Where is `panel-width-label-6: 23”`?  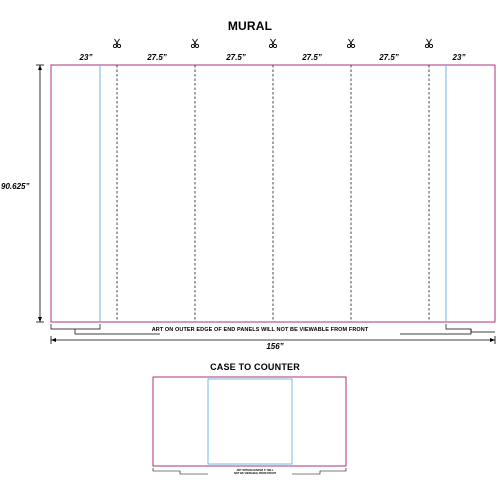 panel-width-label-6: 23” is located at coordinates (459, 57).